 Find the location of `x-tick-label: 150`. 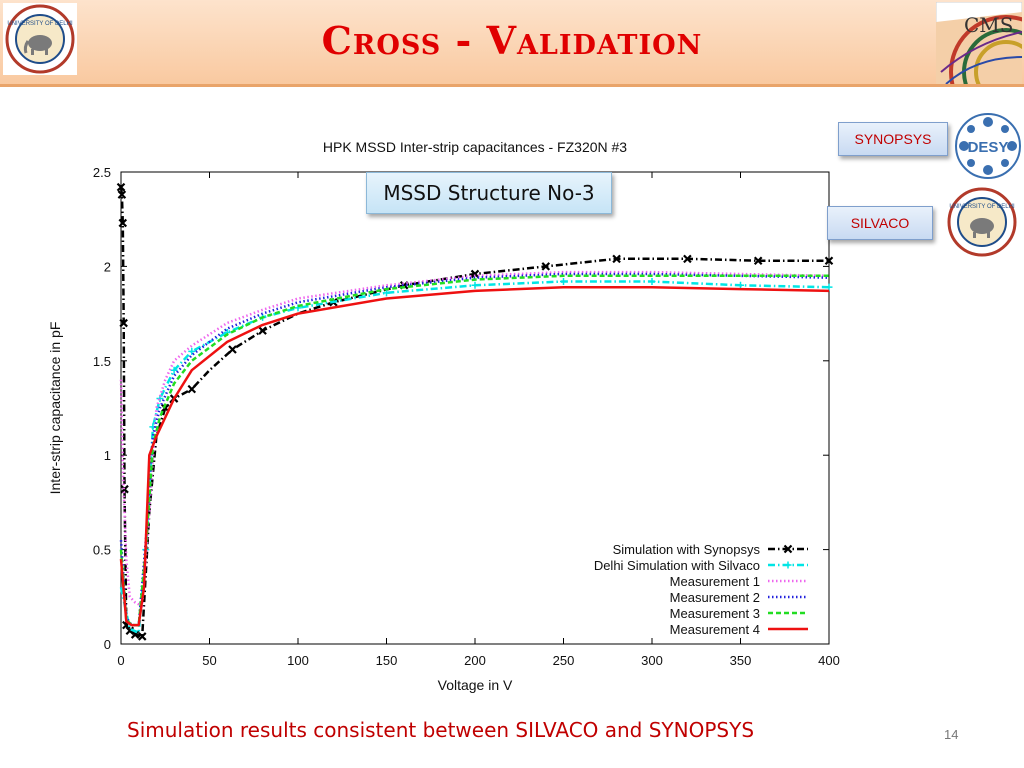

x-tick-label: 150 is located at coordinates (387, 660).